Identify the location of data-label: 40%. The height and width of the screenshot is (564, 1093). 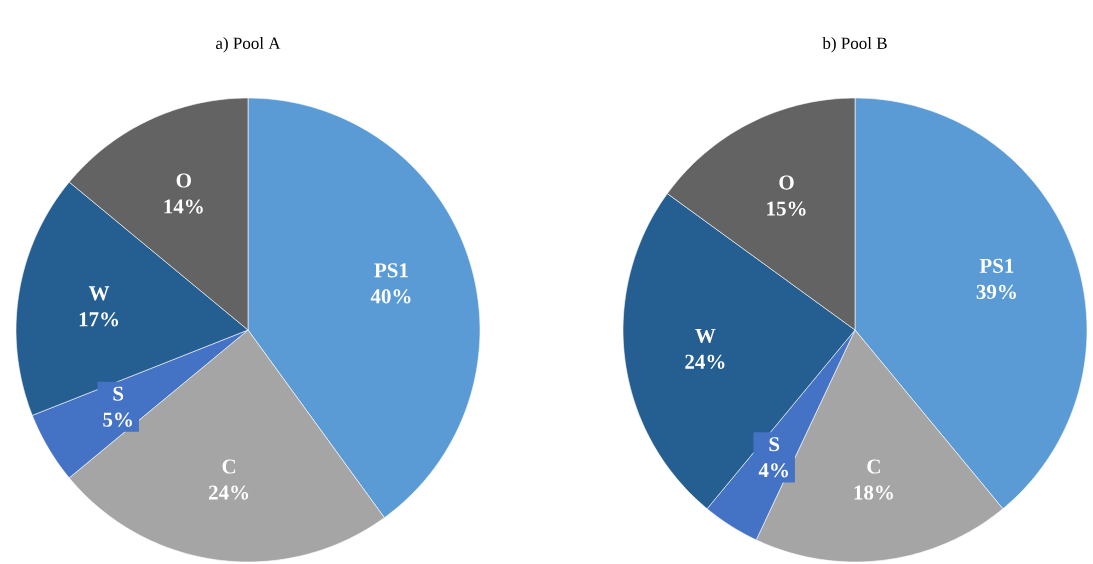
(390, 296).